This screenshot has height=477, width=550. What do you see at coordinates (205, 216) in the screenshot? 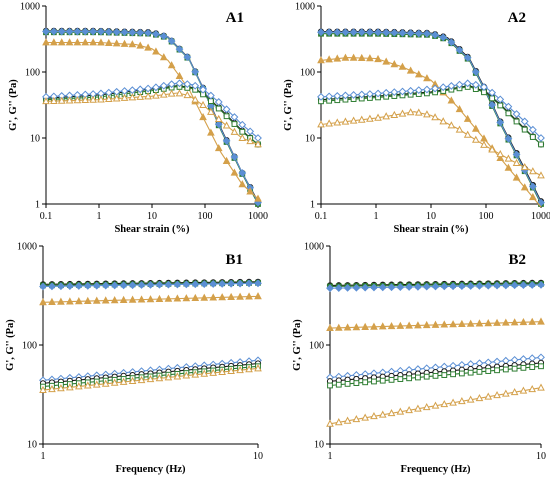
I see `x-tick-label: 100` at bounding box center [205, 216].